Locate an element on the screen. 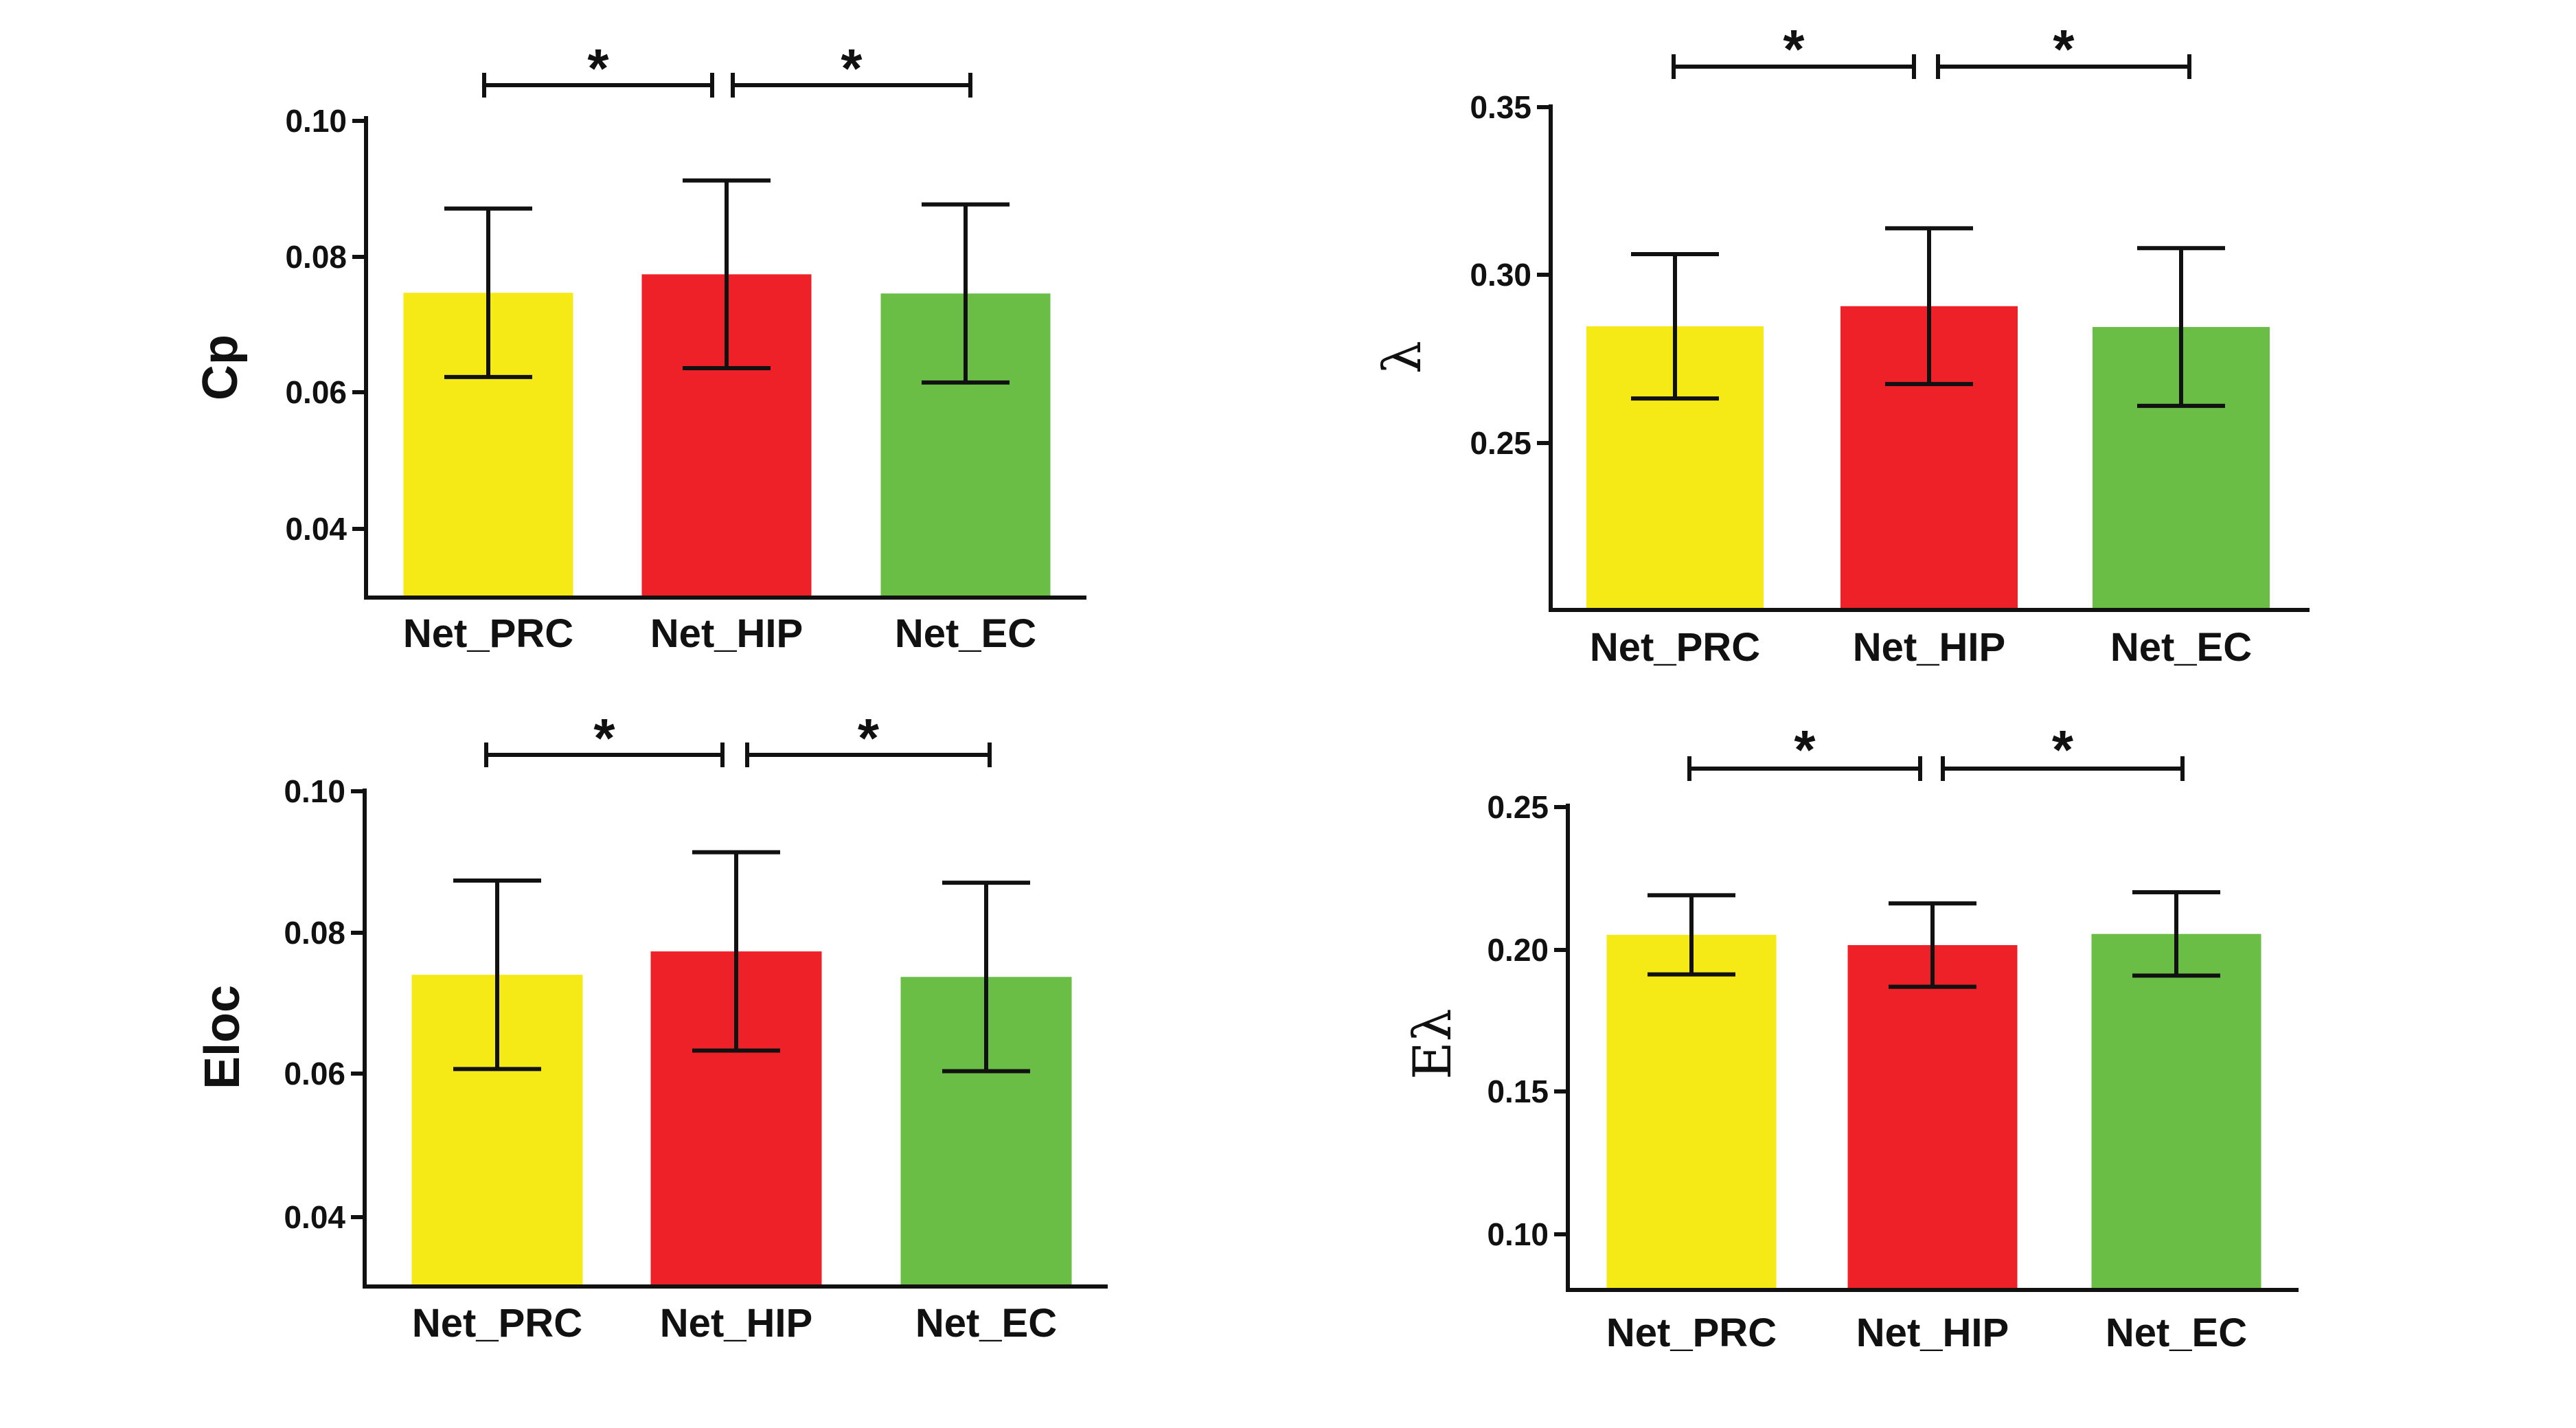 This screenshot has width=2576, height=1428. bar-Net_PRC is located at coordinates (1691, 1112).